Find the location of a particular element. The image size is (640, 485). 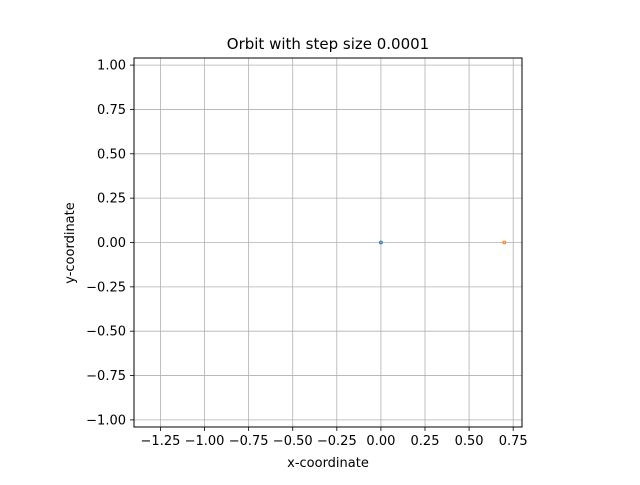

y-tick-label: 0.75 is located at coordinates (111, 110).